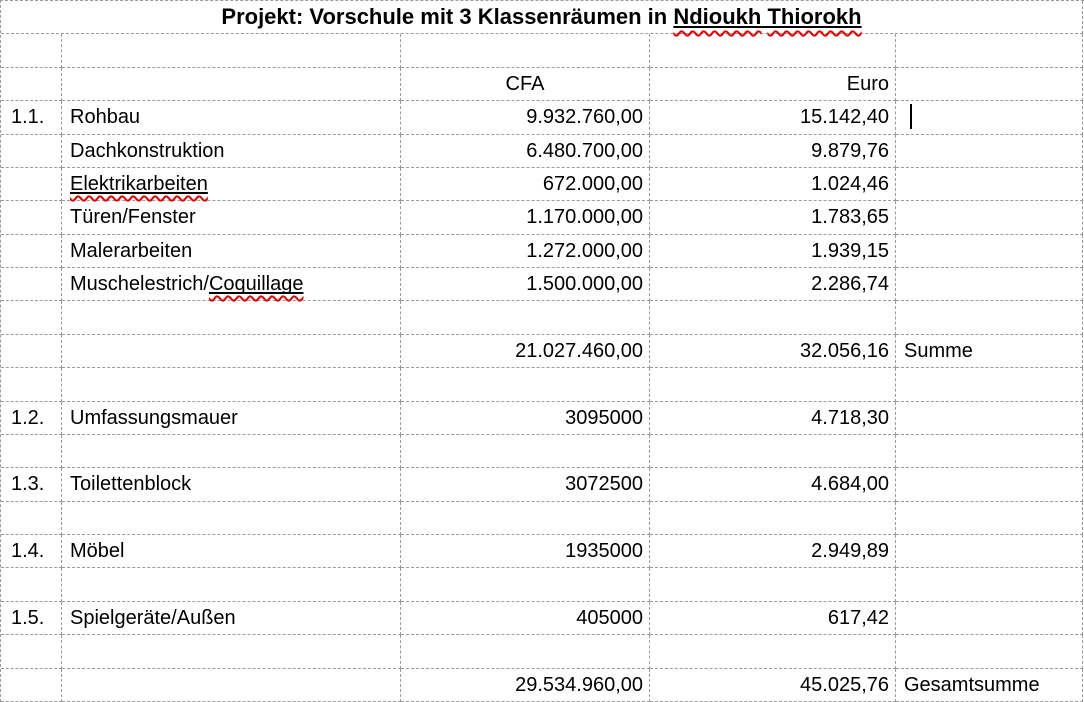 The height and width of the screenshot is (702, 1084). Describe the element at coordinates (773, 285) in the screenshot. I see `euro-value-cell: 2.286,74` at that location.